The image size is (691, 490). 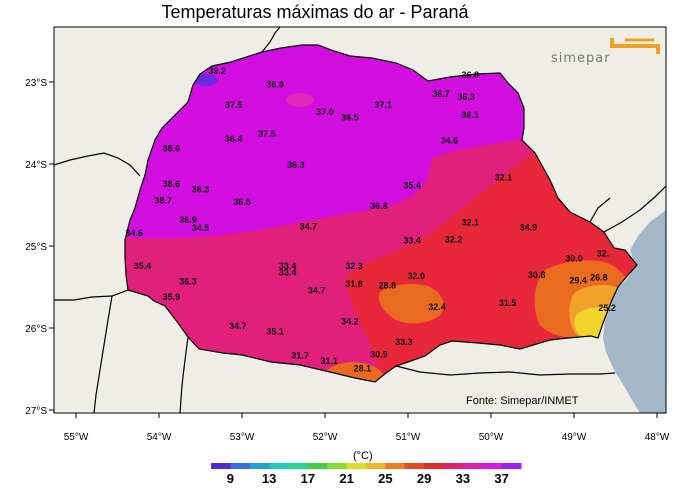 What do you see at coordinates (346, 478) in the screenshot?
I see `legend-label: 21` at bounding box center [346, 478].